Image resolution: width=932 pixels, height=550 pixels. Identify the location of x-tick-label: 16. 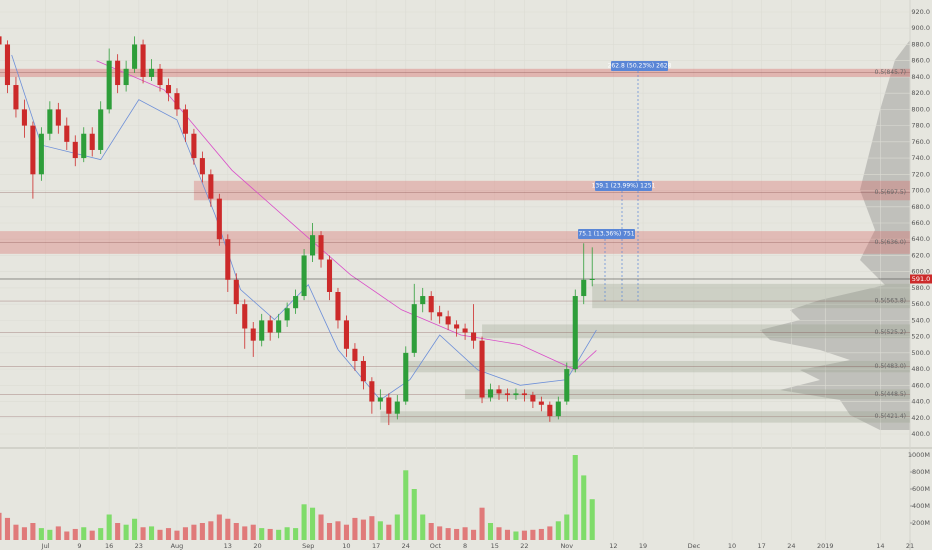
(109, 546).